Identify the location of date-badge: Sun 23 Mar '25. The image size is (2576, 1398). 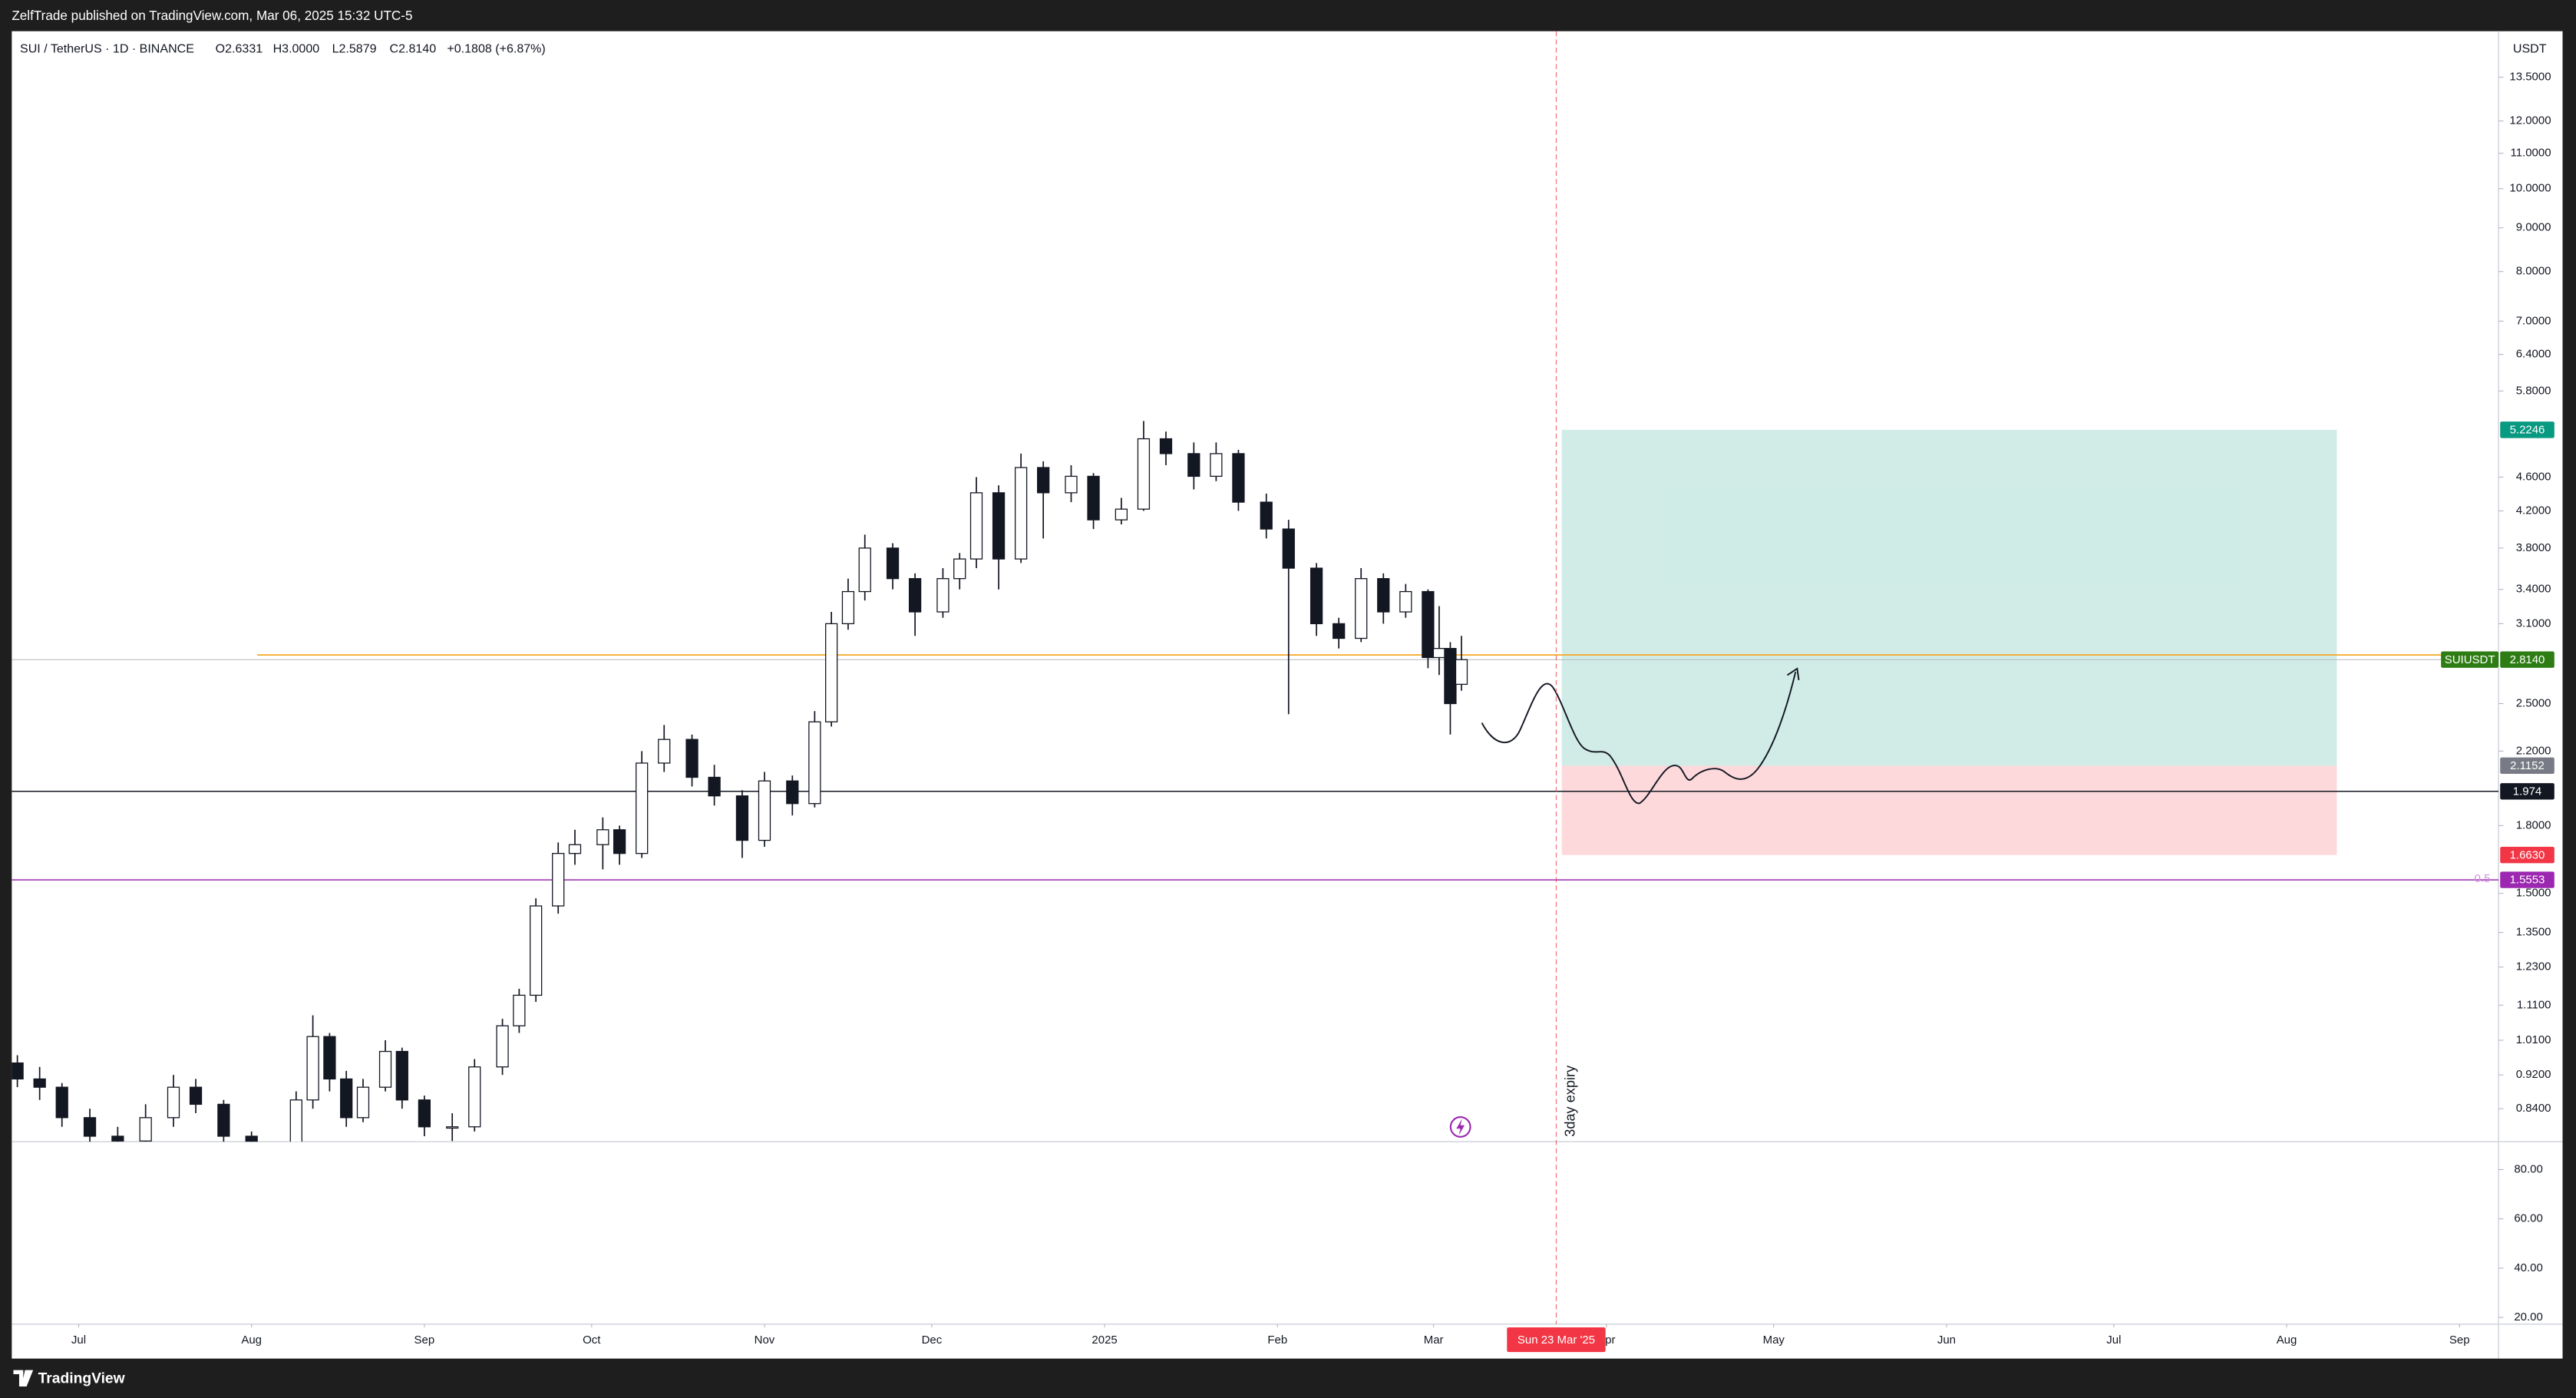
(1556, 1340).